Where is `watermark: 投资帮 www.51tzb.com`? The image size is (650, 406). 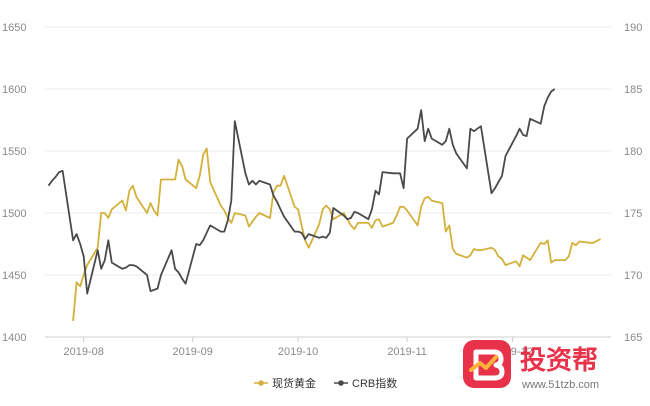 watermark: 投资帮 www.51tzb.com is located at coordinates (531, 365).